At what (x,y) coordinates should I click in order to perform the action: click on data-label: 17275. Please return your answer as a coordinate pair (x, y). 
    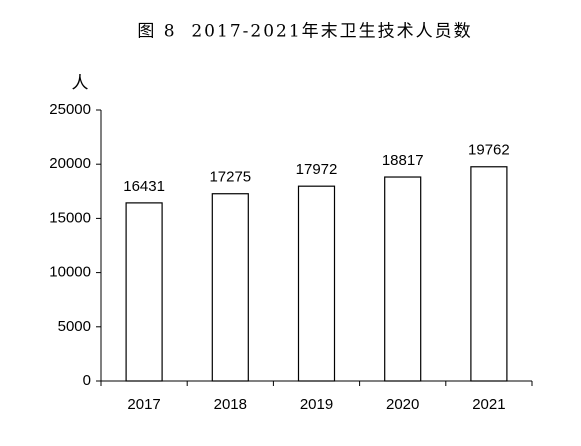
    Looking at the image, I should click on (230, 177).